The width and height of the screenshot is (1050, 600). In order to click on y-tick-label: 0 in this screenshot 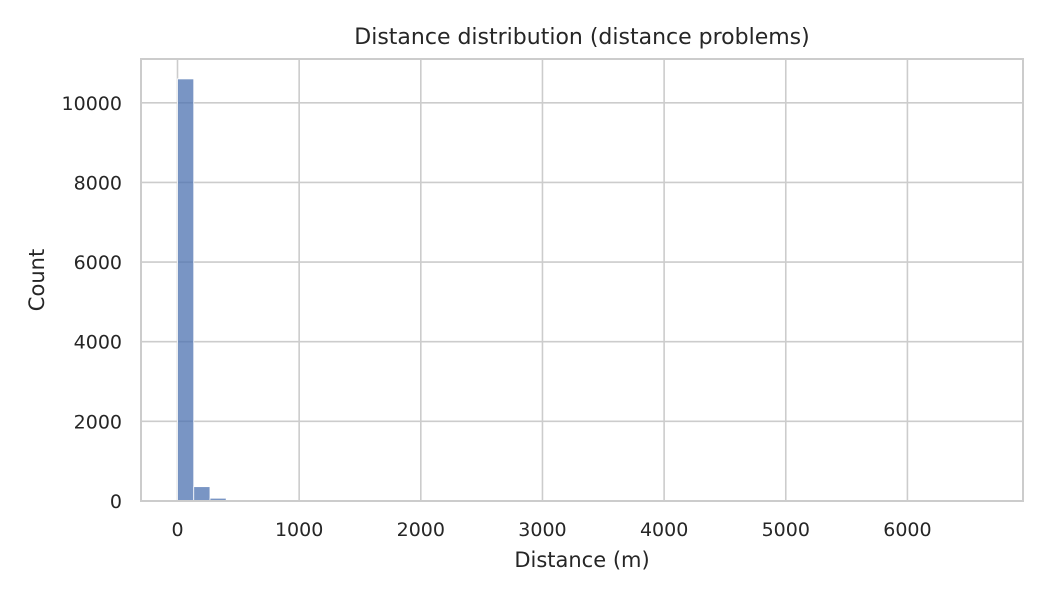, I will do `click(116, 502)`.